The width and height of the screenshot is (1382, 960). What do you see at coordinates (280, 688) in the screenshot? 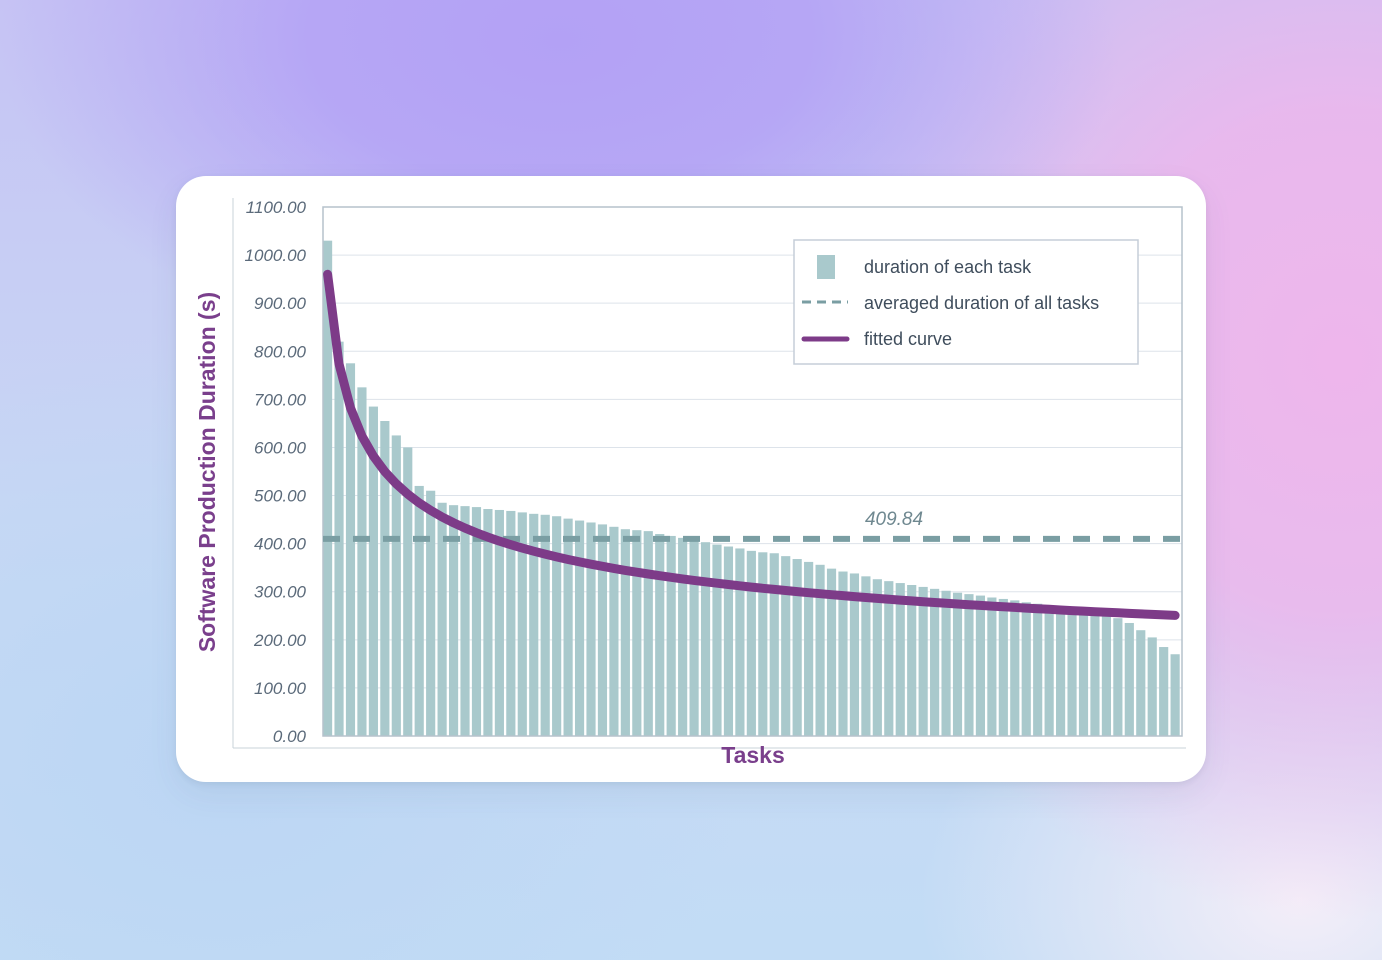
I see `y-tick-label: 100.00` at bounding box center [280, 688].